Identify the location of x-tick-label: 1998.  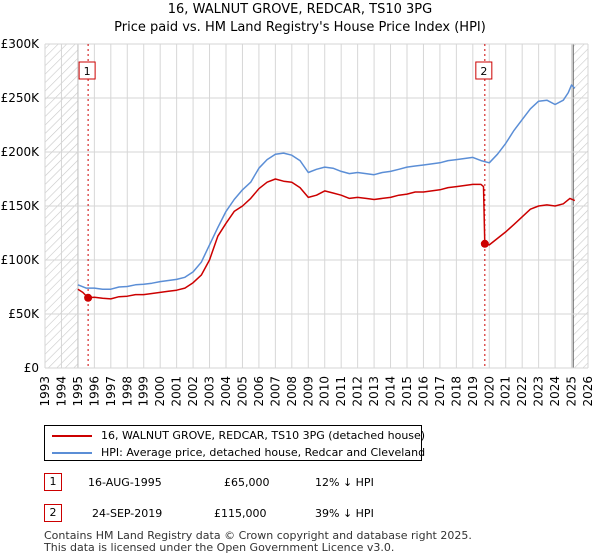
(127, 391).